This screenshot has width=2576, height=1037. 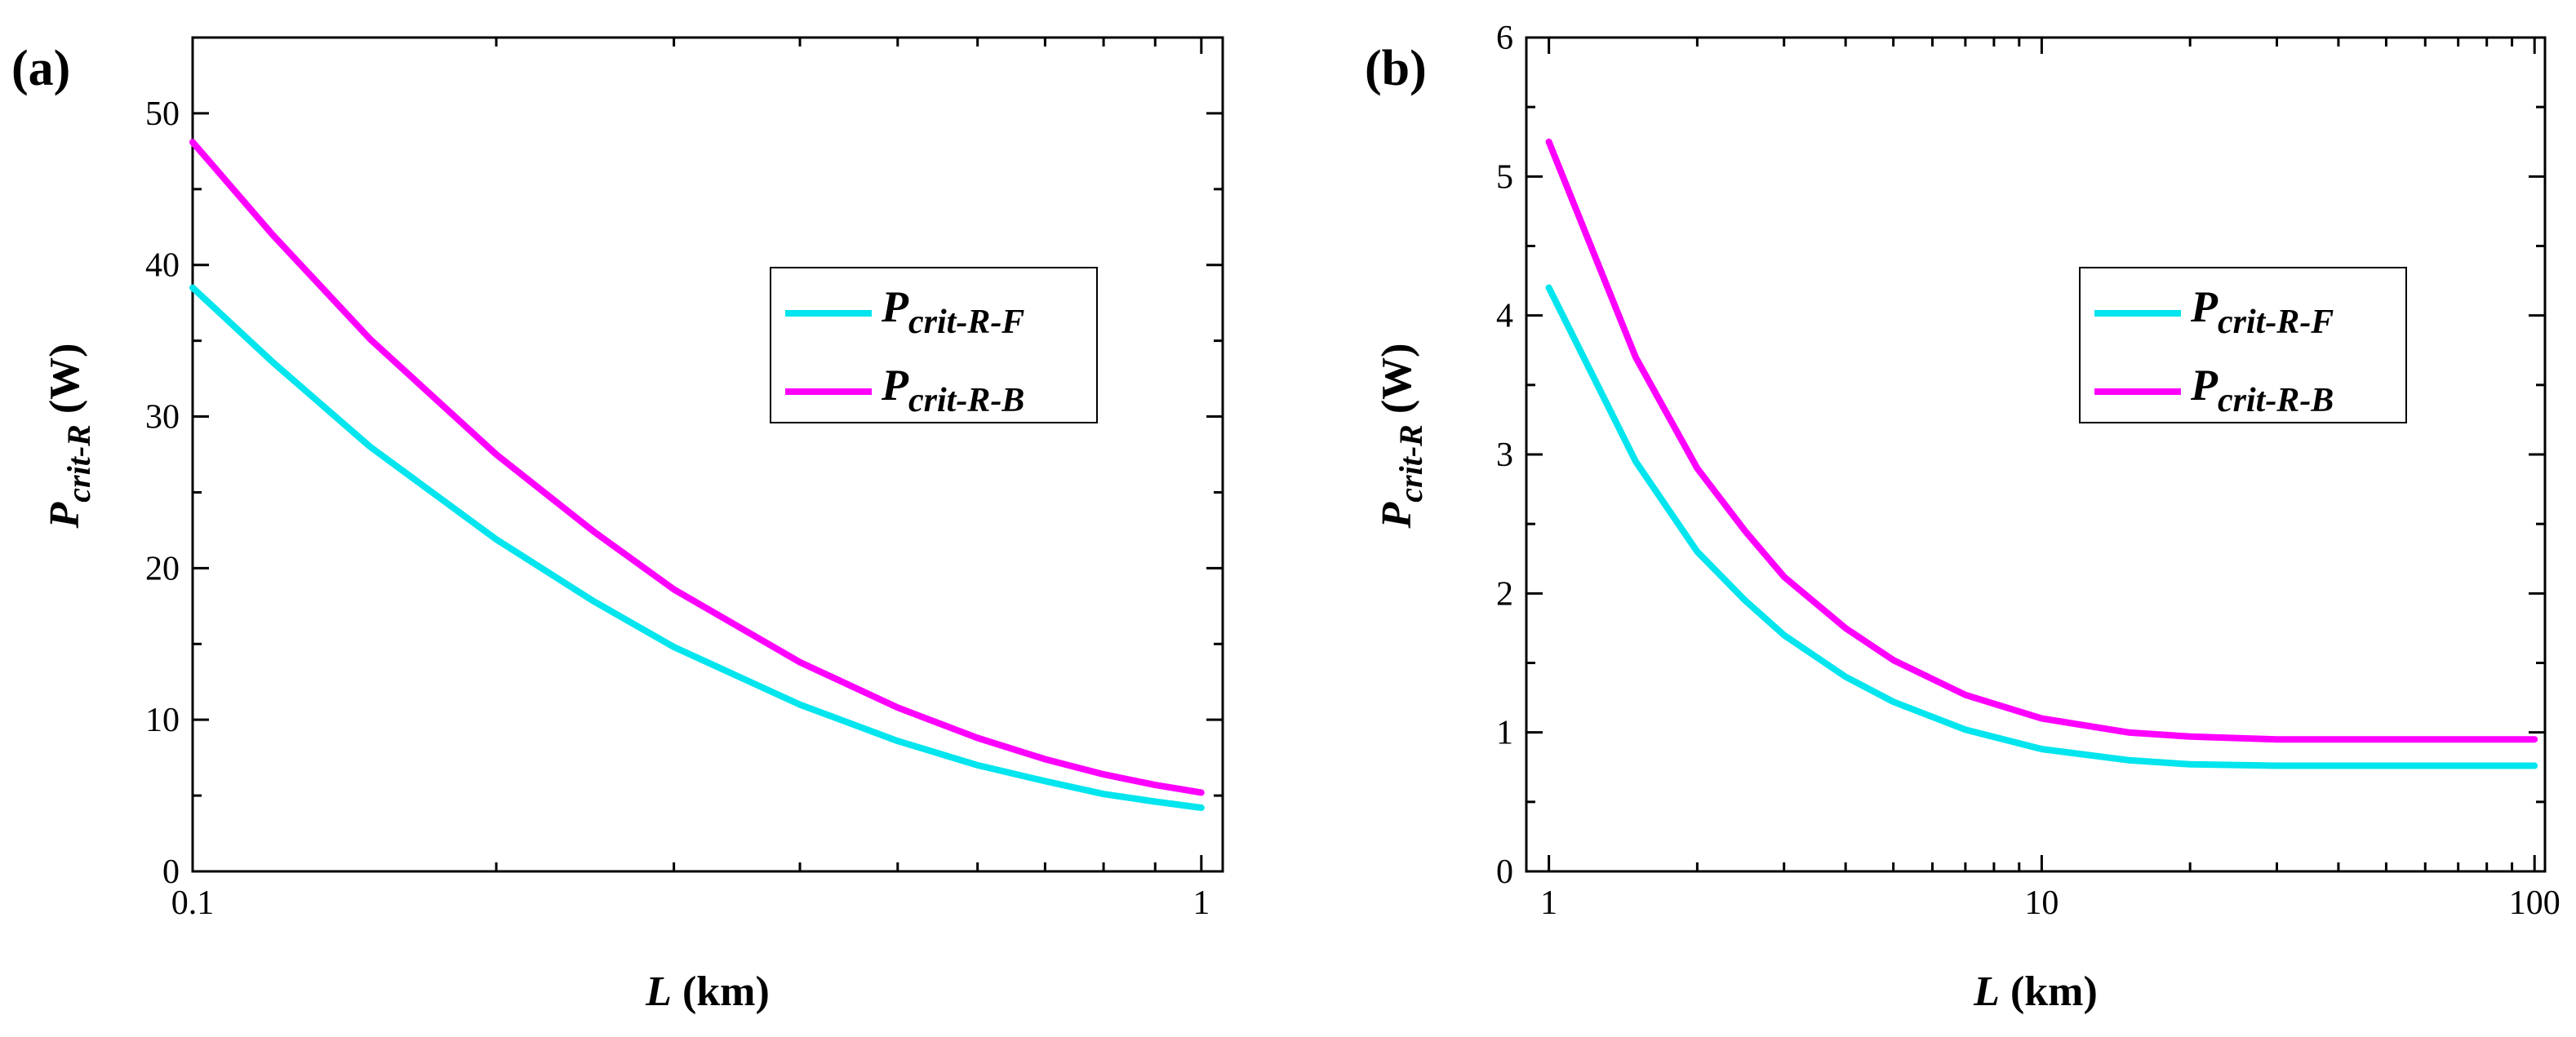 I want to click on panel-b-x-tick-label: 10, so click(x=2041, y=903).